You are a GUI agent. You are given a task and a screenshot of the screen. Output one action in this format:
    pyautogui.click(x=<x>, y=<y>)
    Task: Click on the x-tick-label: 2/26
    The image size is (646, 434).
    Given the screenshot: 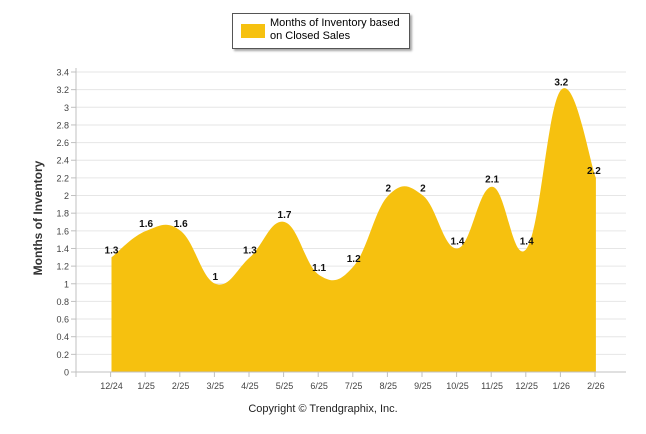 What is the action you would take?
    pyautogui.click(x=596, y=386)
    